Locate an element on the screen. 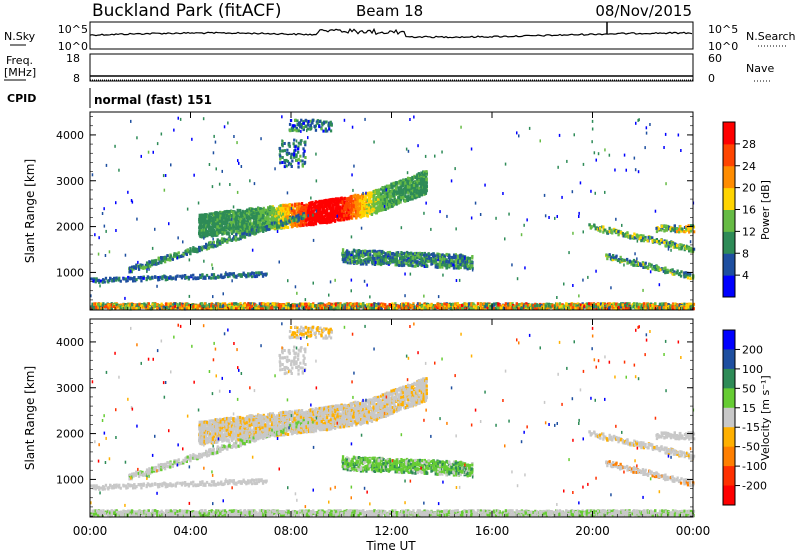 The height and width of the screenshot is (558, 800). noise-sky-trace is located at coordinates (391, 30).